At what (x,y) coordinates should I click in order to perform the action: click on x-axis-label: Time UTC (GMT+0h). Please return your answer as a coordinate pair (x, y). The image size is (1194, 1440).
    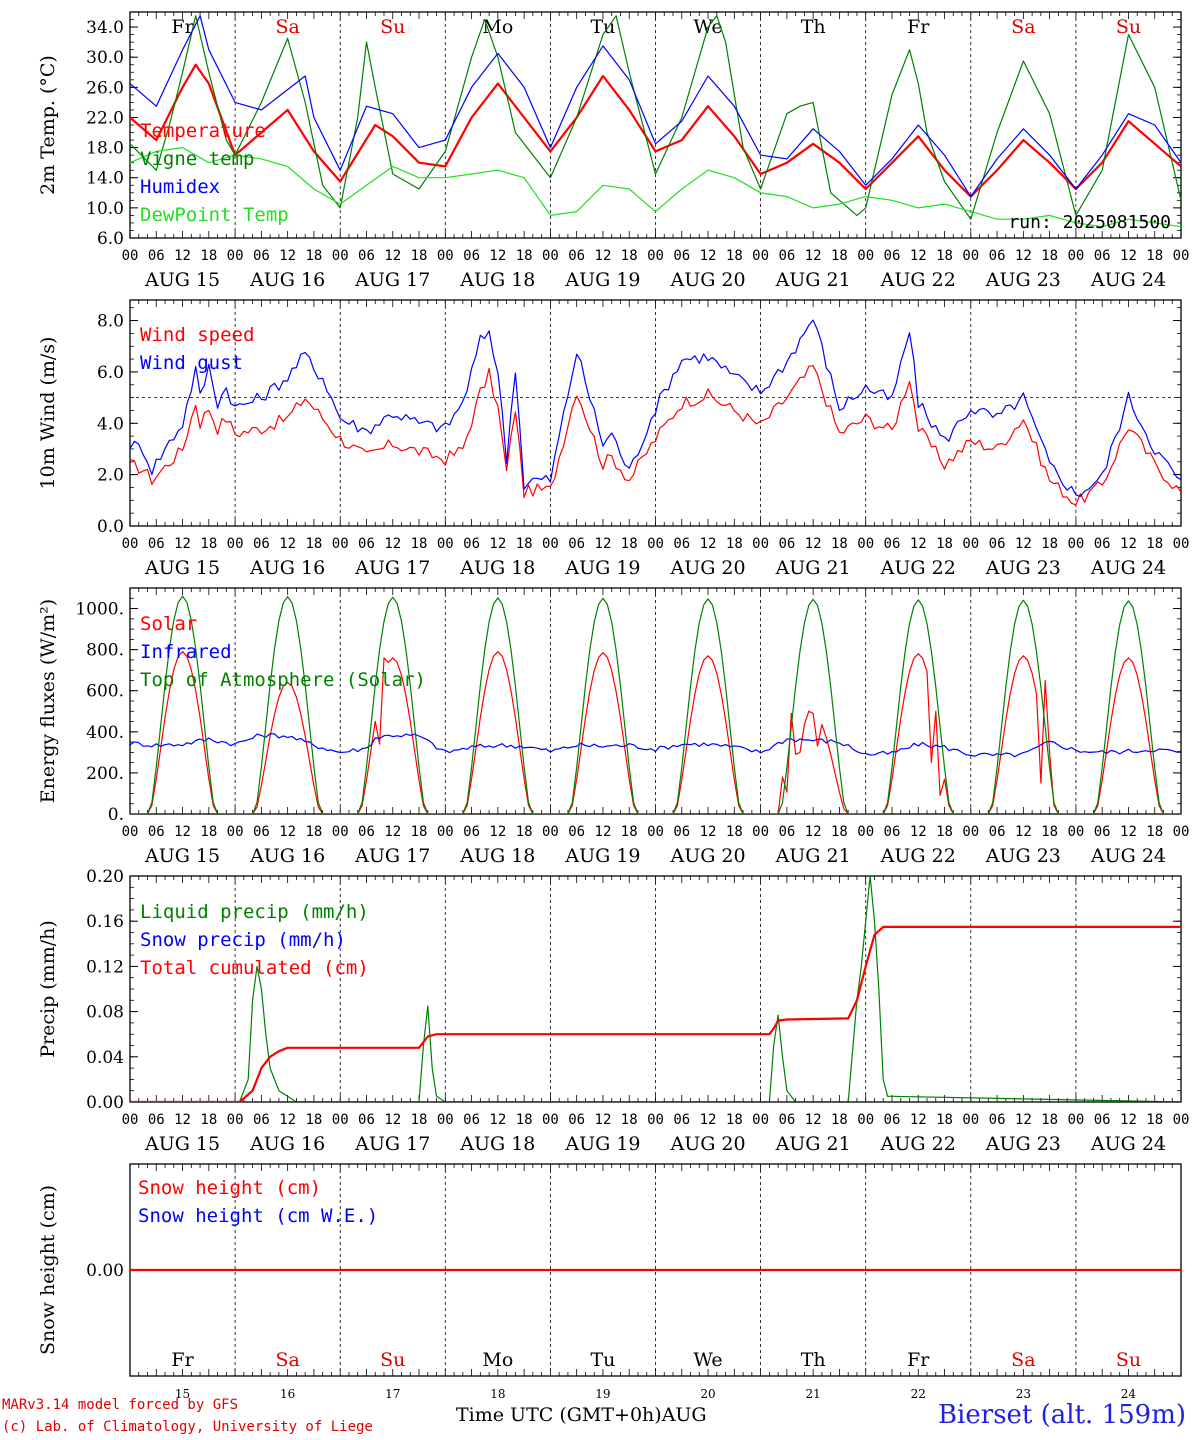
    Looking at the image, I should click on (559, 1415).